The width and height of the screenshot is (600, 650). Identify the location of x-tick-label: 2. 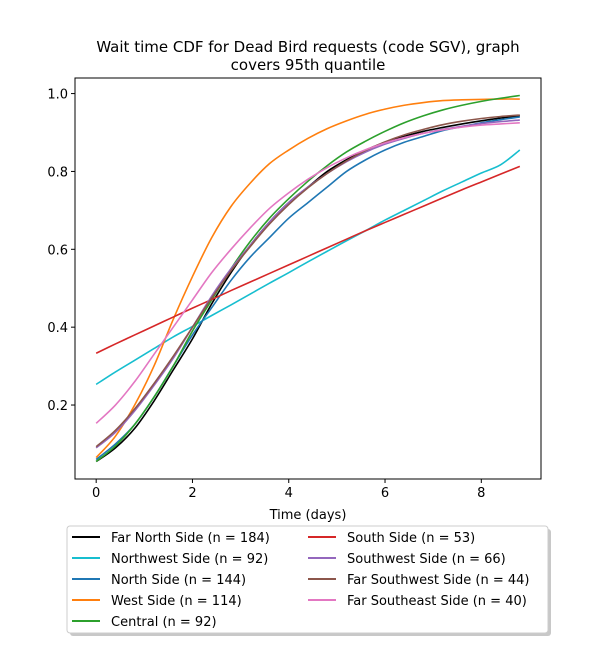
(192, 493).